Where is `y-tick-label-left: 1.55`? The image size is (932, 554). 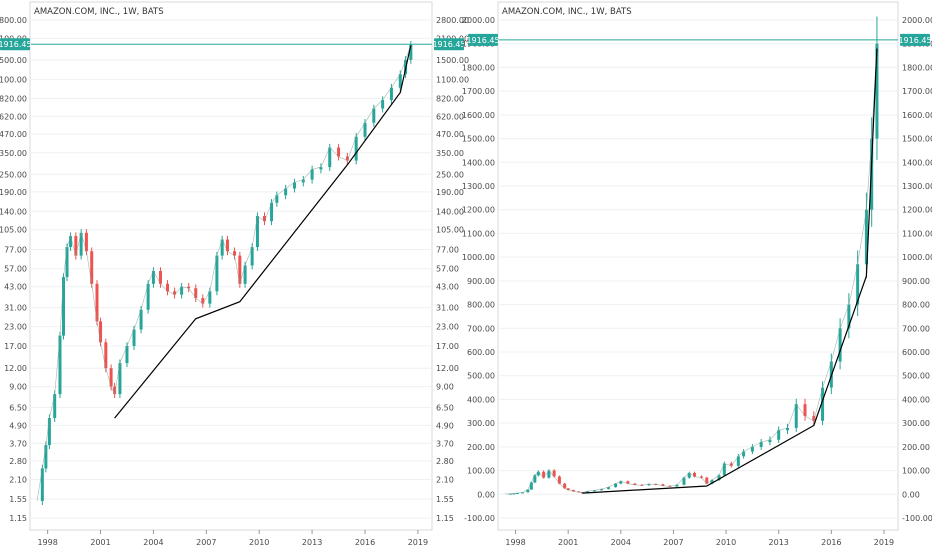
y-tick-label-left: 1.55 is located at coordinates (18, 499).